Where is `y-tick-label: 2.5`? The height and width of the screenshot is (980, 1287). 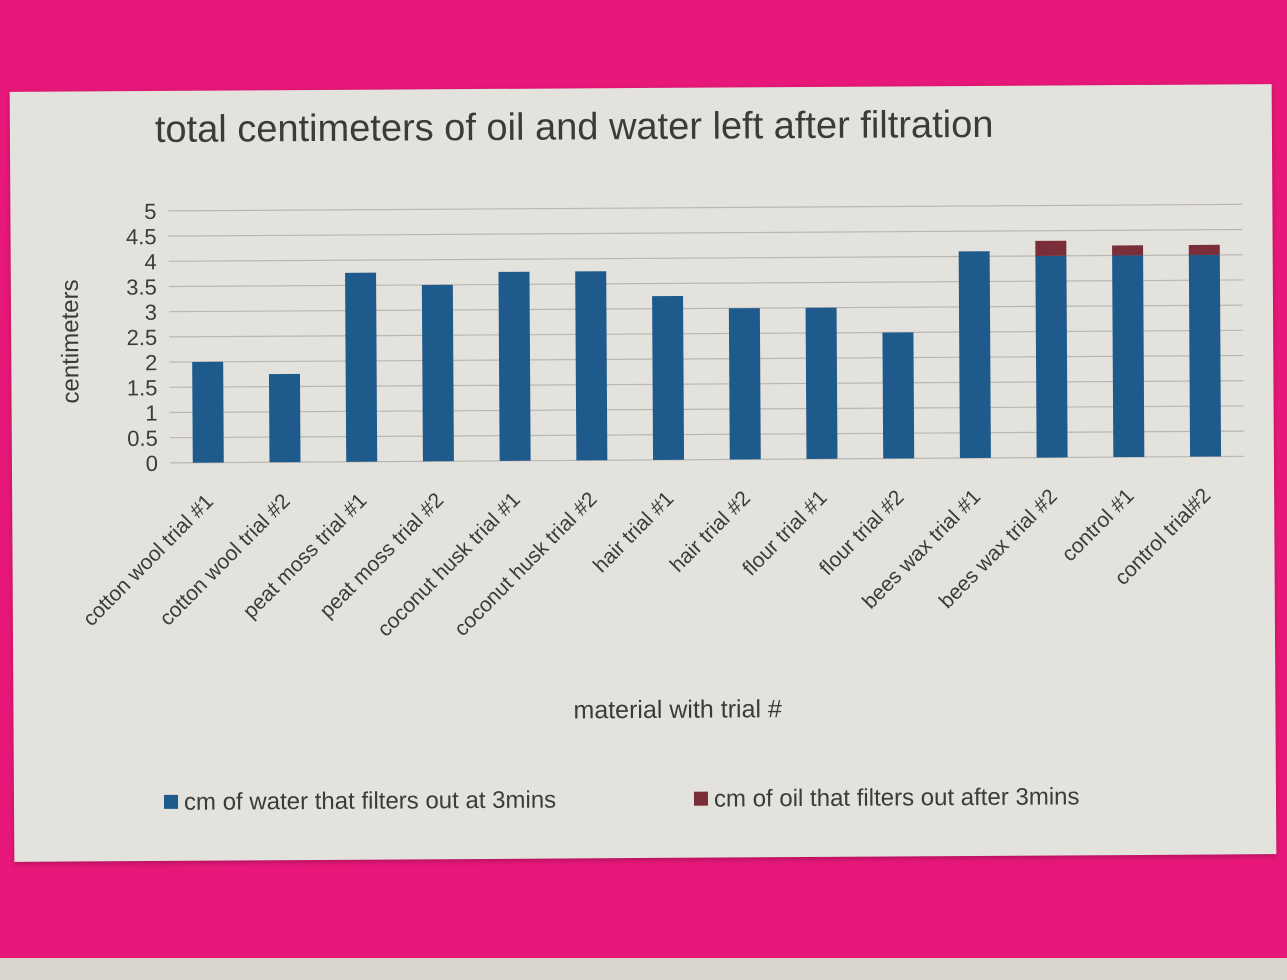
y-tick-label: 2.5 is located at coordinates (141, 337).